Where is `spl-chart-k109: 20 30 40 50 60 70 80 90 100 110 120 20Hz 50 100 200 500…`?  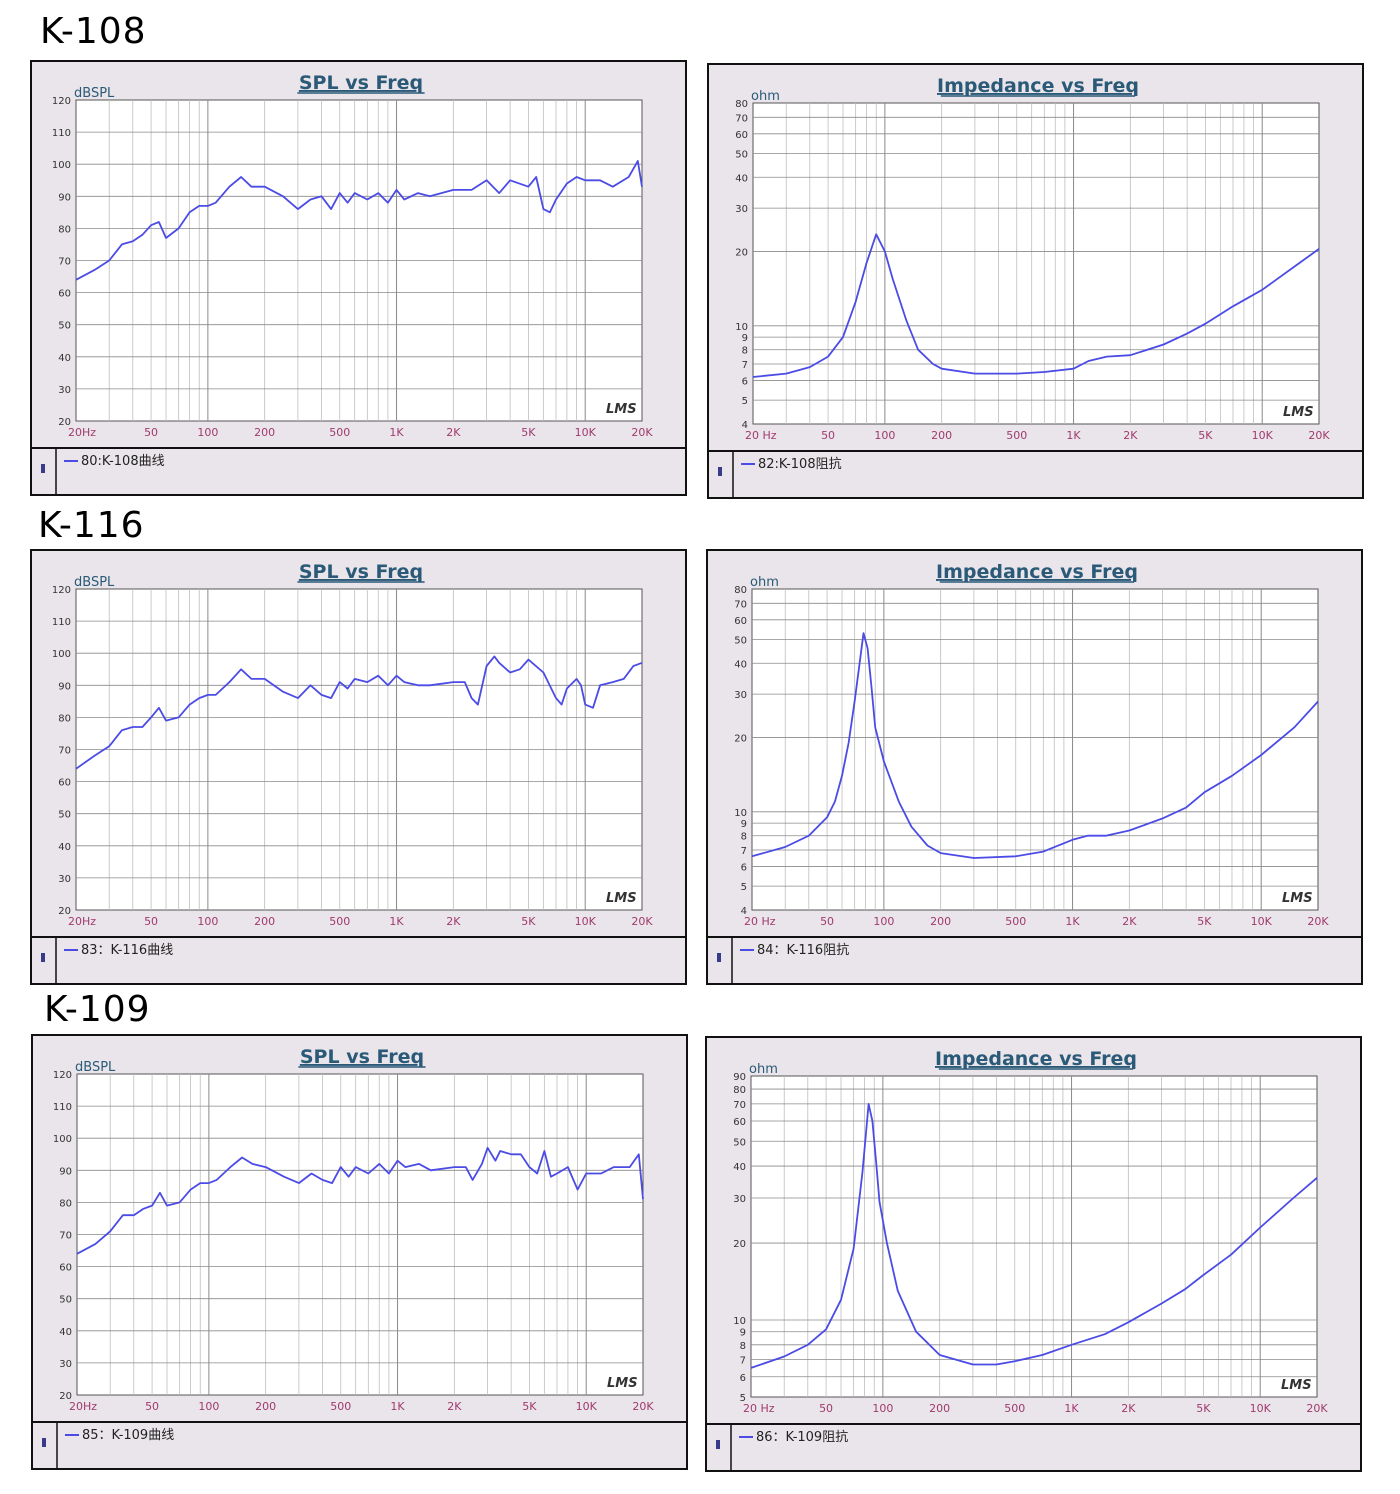 spl-chart-k109: 20 30 40 50 60 70 80 90 100 110 120 20Hz 50 100 200 500… is located at coordinates (359, 1252).